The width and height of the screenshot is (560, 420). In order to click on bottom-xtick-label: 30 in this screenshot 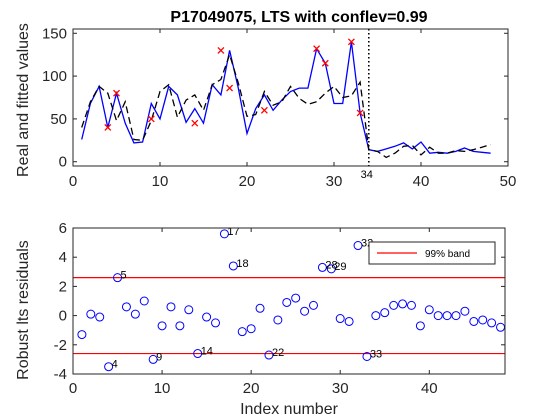, I will do `click(340, 388)`.